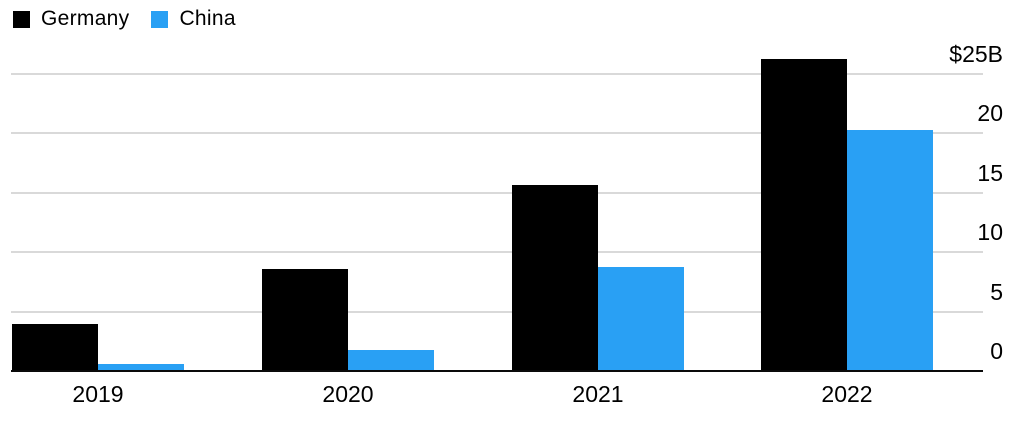 Image resolution: width=1016 pixels, height=440 pixels. I want to click on bar-germany-2020, so click(305, 319).